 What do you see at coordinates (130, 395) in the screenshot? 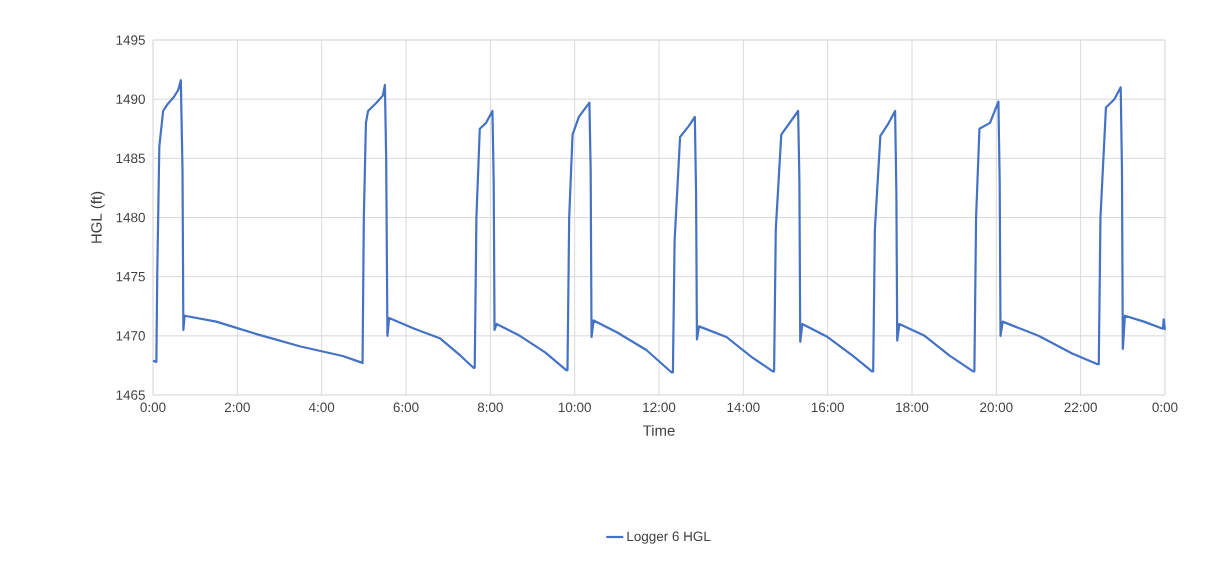
I see `y-tick-label: 1465` at bounding box center [130, 395].